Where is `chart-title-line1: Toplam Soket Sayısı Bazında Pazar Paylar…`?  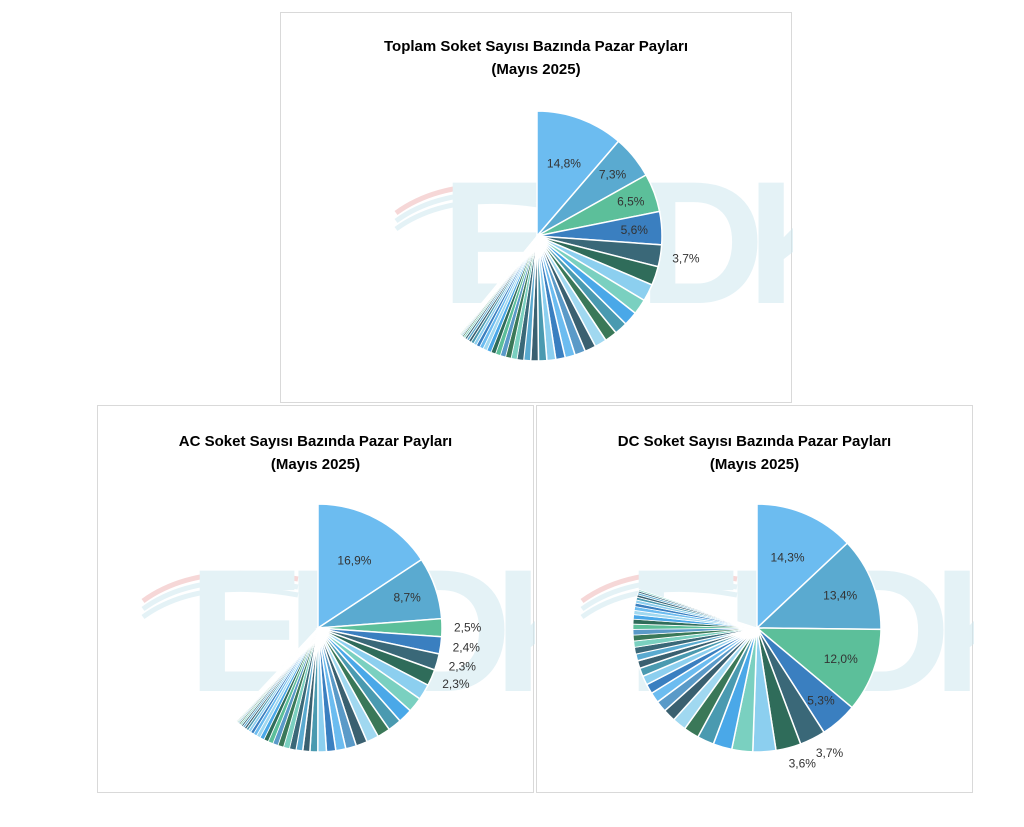
chart-title-line1: Toplam Soket Sayısı Bazında Pazar Paylar… is located at coordinates (535, 46).